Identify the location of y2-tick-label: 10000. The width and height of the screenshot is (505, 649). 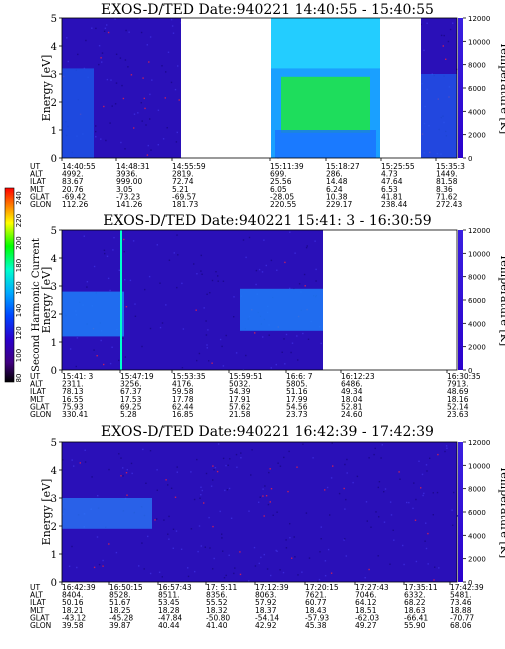
(479, 42).